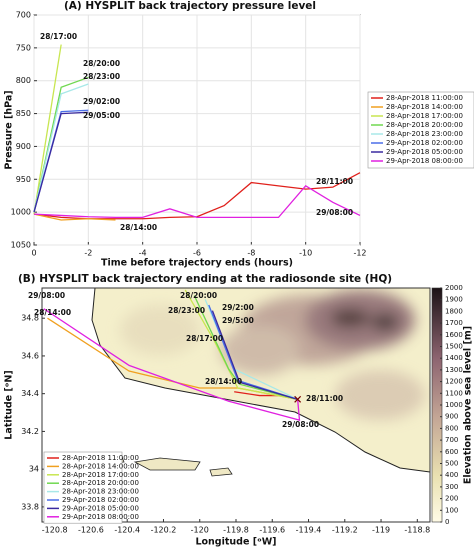 The height and width of the screenshot is (549, 474). Describe the element at coordinates (235, 542) in the screenshot. I see `x-axis-label: Longitude [ᵒW]` at that location.